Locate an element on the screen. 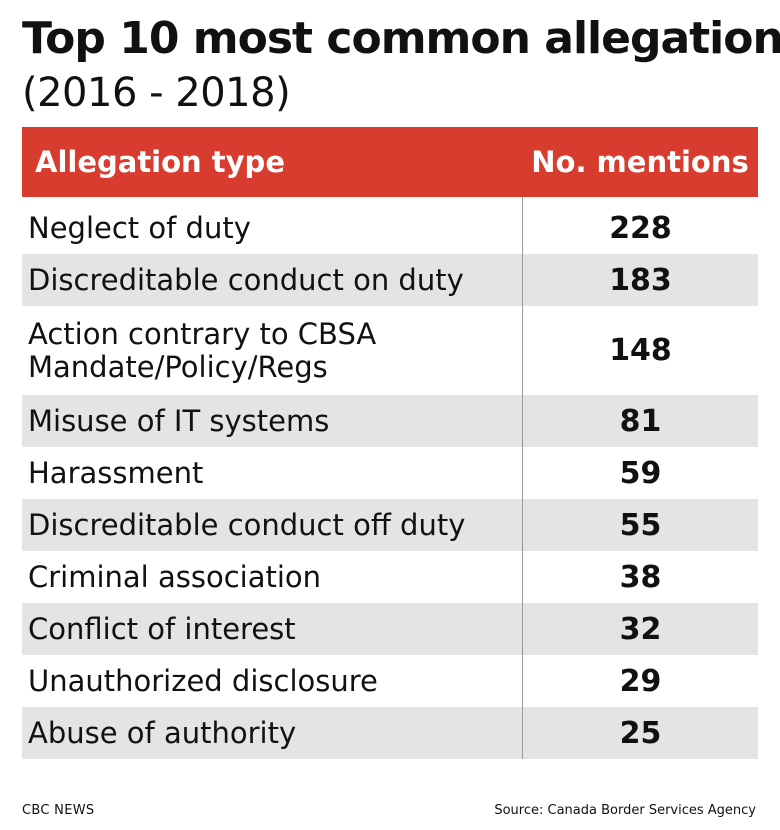  mentions-count-cell: 81 is located at coordinates (640, 421).